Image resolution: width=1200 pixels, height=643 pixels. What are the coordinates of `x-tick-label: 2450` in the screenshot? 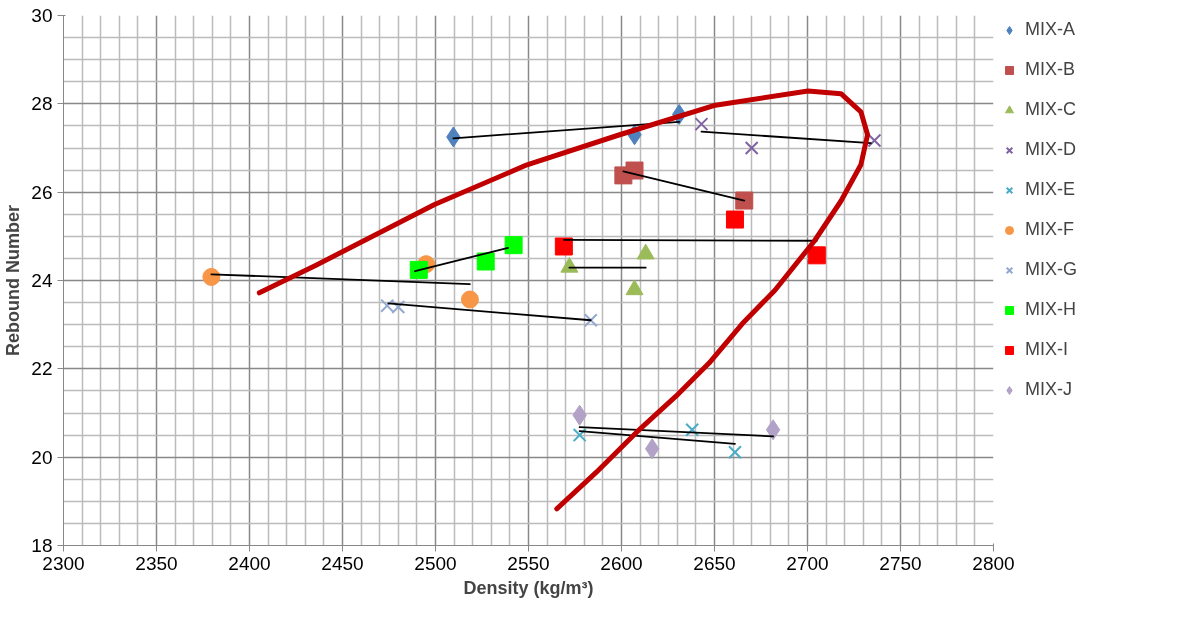 It's located at (342, 563).